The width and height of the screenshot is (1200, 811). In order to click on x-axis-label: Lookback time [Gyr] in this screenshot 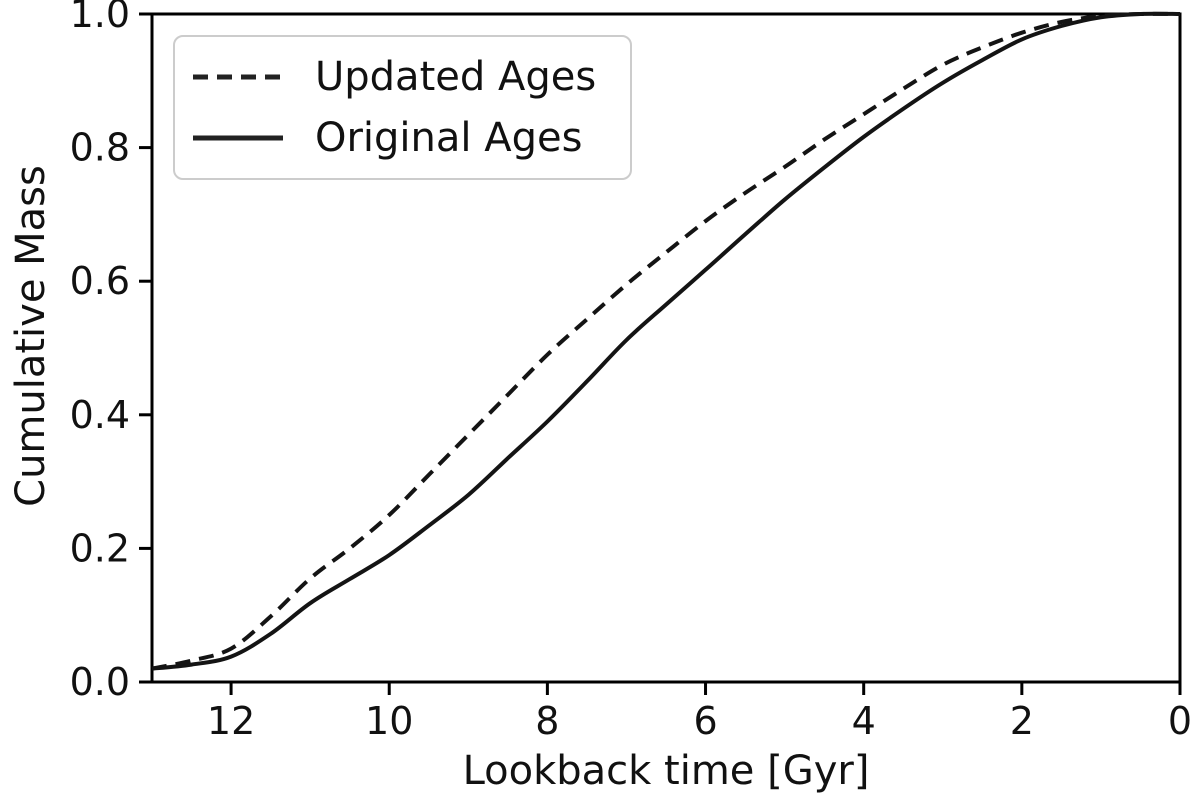, I will do `click(666, 771)`.